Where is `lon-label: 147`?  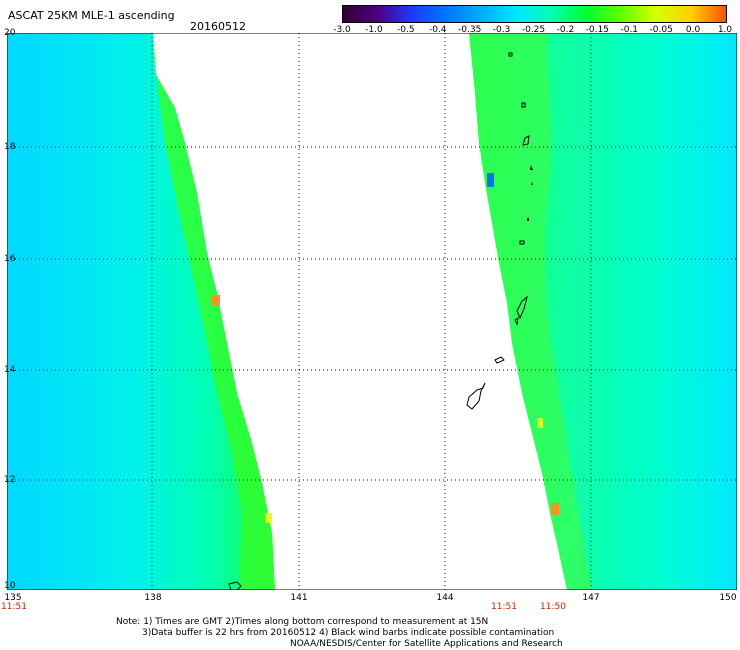
lon-label: 147 is located at coordinates (591, 598).